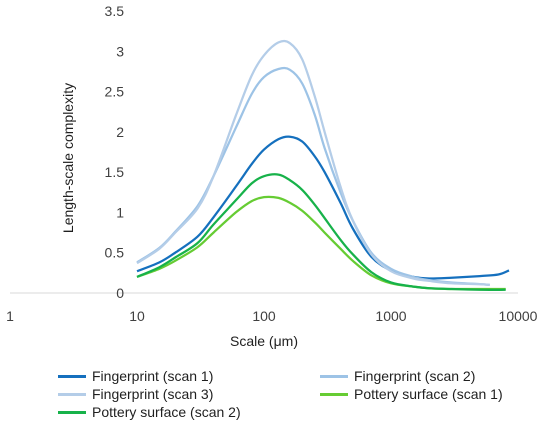  What do you see at coordinates (153, 394) in the screenshot?
I see `legend-label: Fingerprint (scan 3)` at bounding box center [153, 394].